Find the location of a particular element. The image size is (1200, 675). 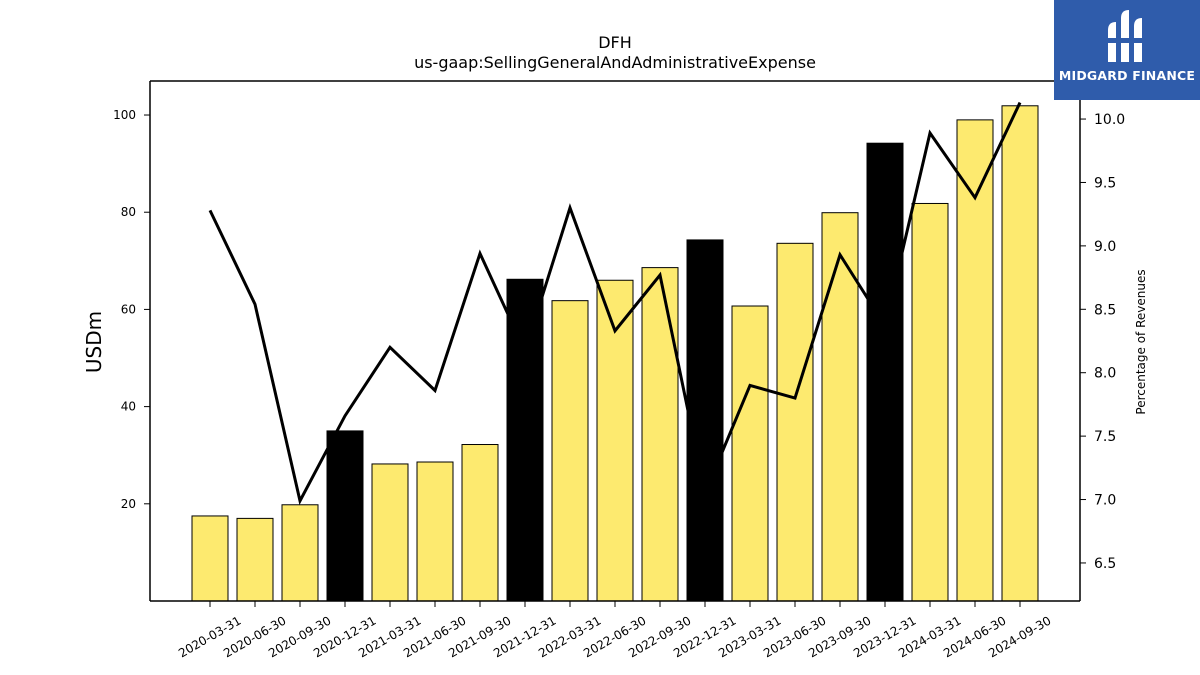

y2-tick-label: 10.0 is located at coordinates (1109, 120).